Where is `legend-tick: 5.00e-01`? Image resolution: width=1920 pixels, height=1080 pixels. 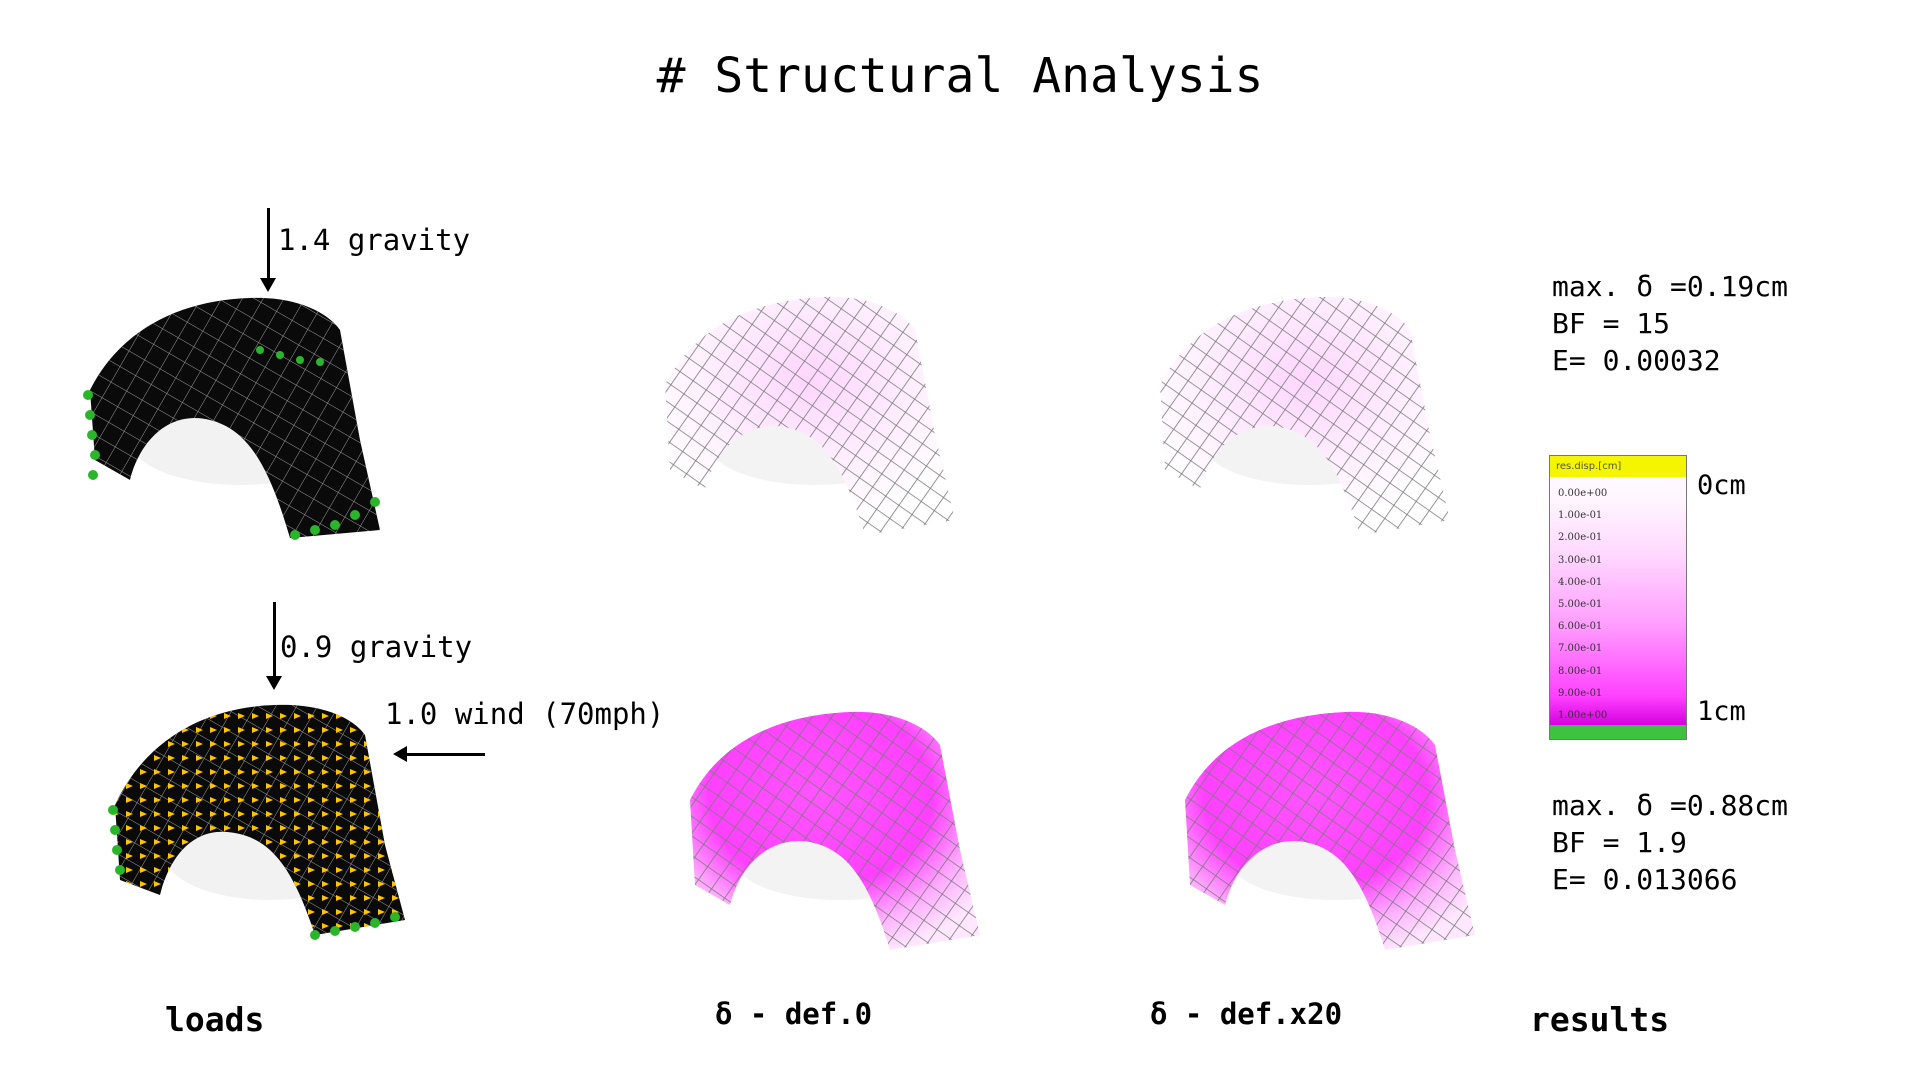 legend-tick: 5.00e-01 is located at coordinates (1580, 604).